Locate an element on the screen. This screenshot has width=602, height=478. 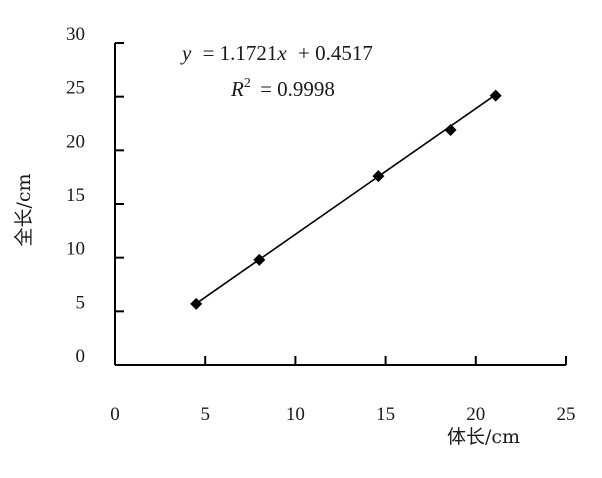
y-tick-label: 5 is located at coordinates (81, 302).